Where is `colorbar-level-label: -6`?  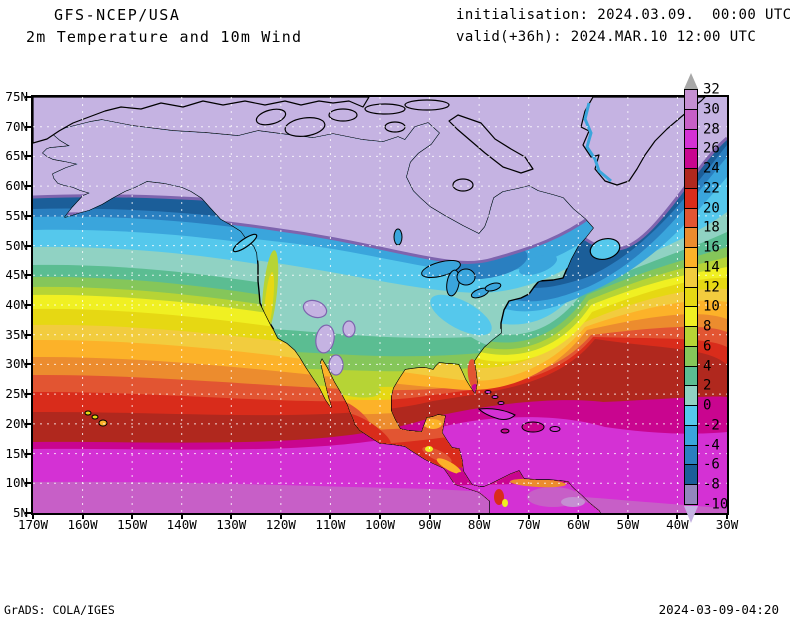
colorbar-level-label: -6 is located at coordinates (711, 465).